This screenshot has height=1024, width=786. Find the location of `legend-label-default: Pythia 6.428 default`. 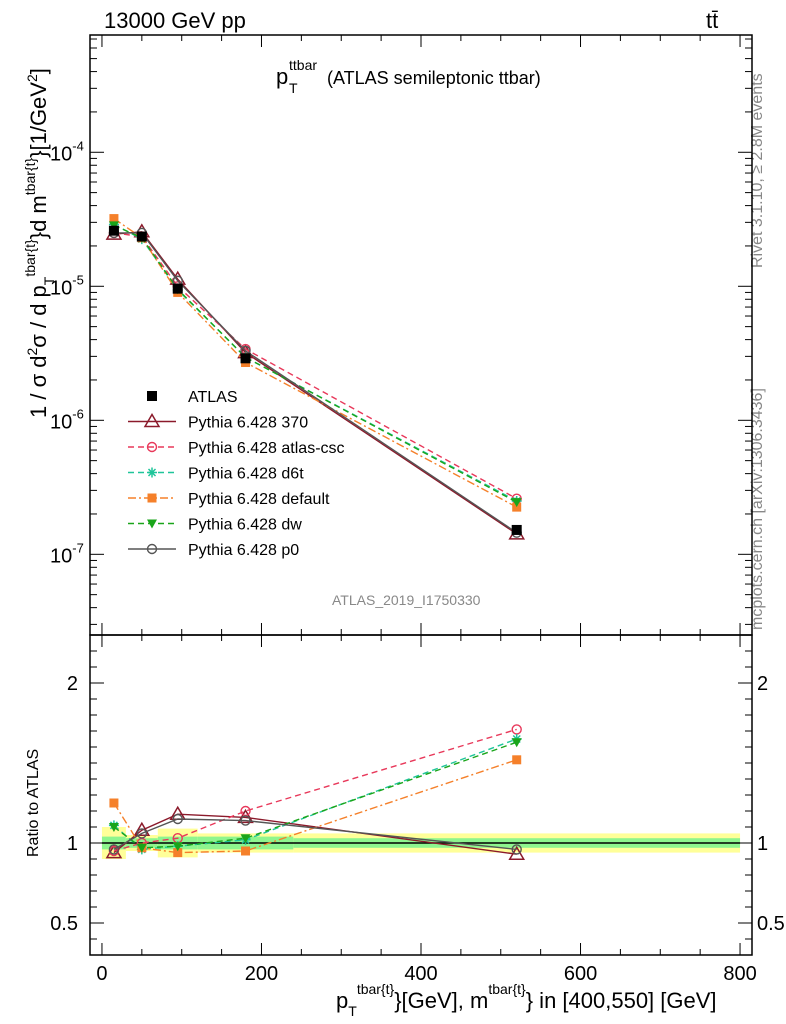

legend-label-default: Pythia 6.428 default is located at coordinates (259, 499).